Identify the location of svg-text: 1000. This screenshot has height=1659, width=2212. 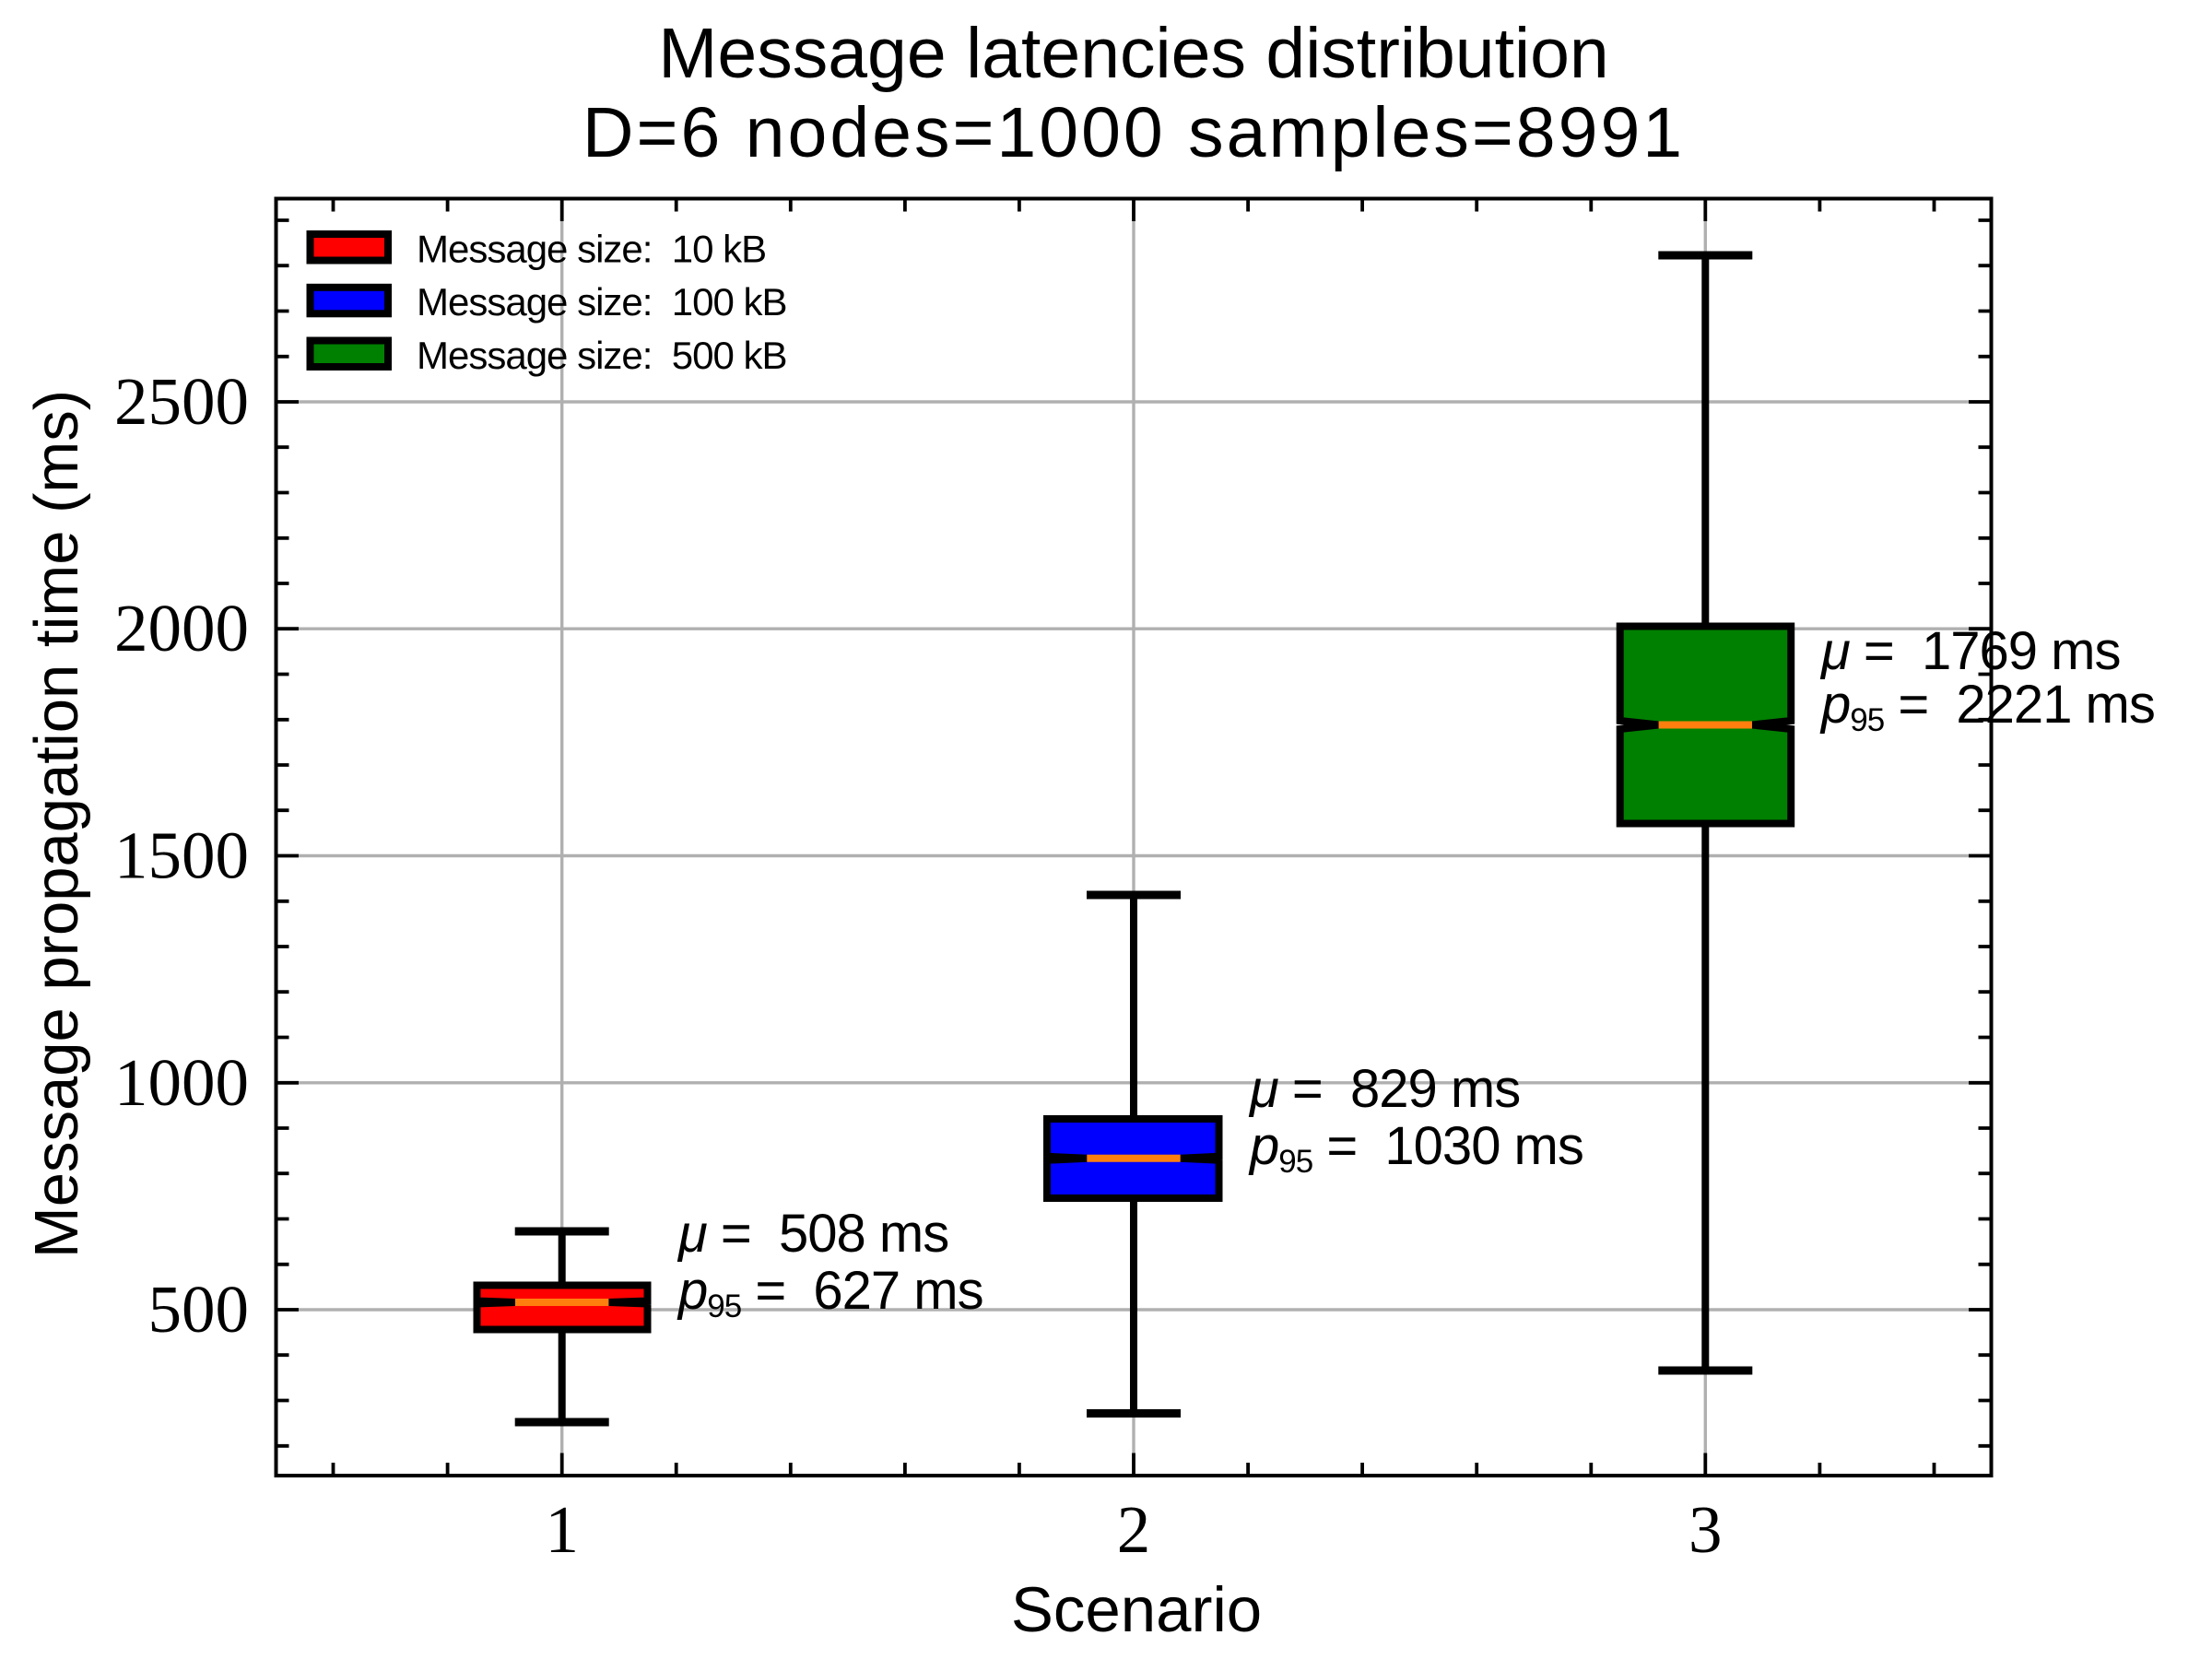
(181, 1082).